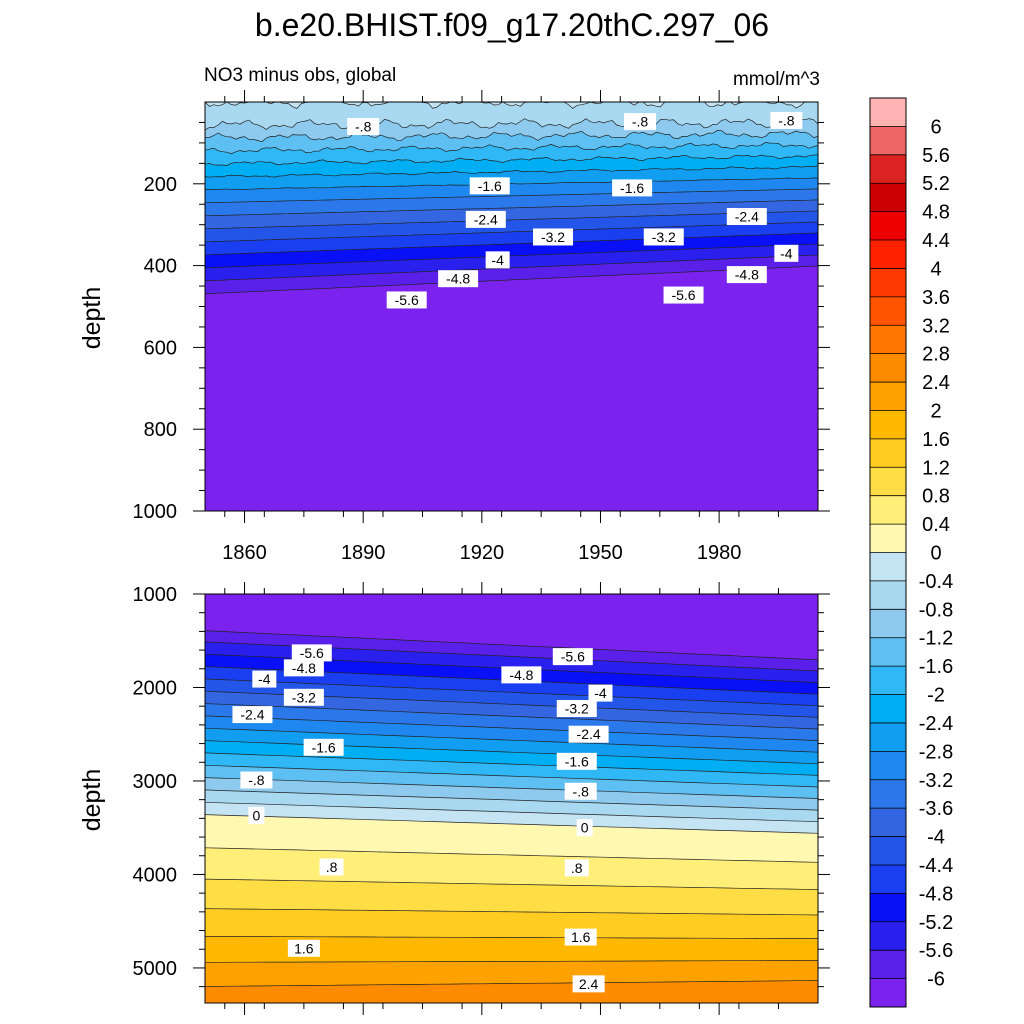  I want to click on upper-contour-label-text-11: -4.8, so click(458, 279).